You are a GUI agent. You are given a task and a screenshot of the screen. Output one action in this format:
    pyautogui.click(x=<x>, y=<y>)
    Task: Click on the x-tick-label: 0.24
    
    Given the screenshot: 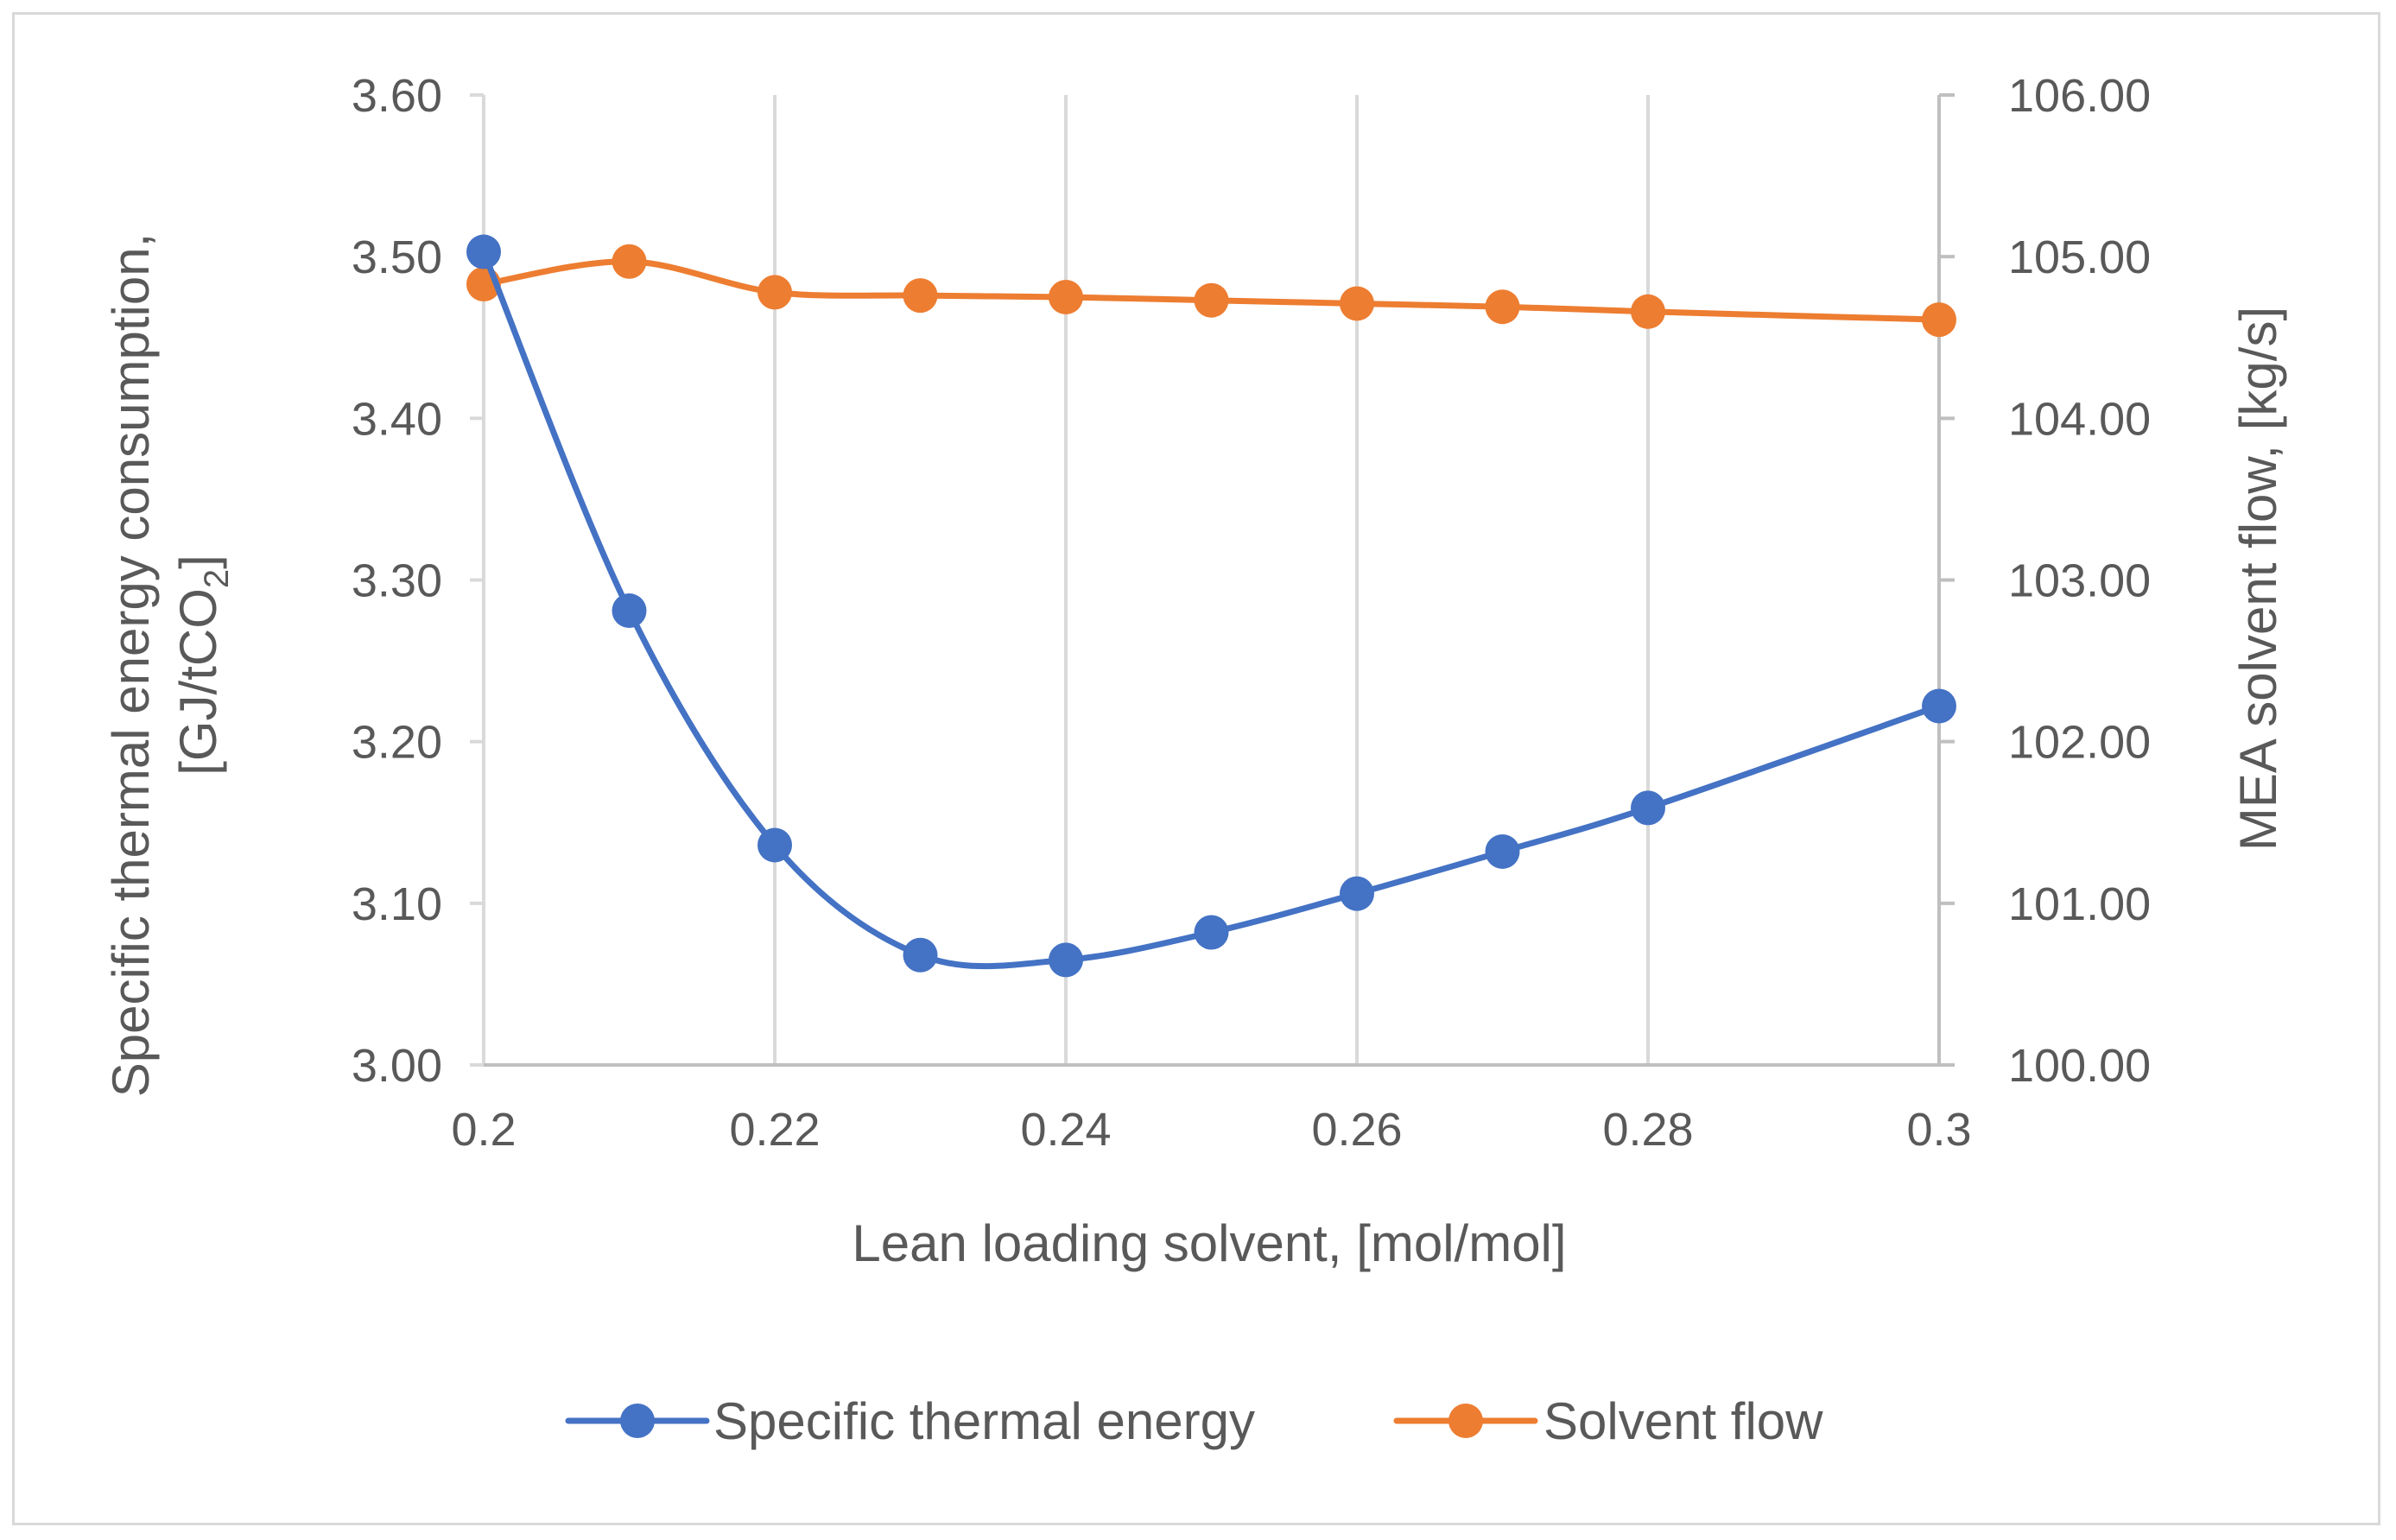 What is the action you would take?
    pyautogui.click(x=1065, y=1130)
    